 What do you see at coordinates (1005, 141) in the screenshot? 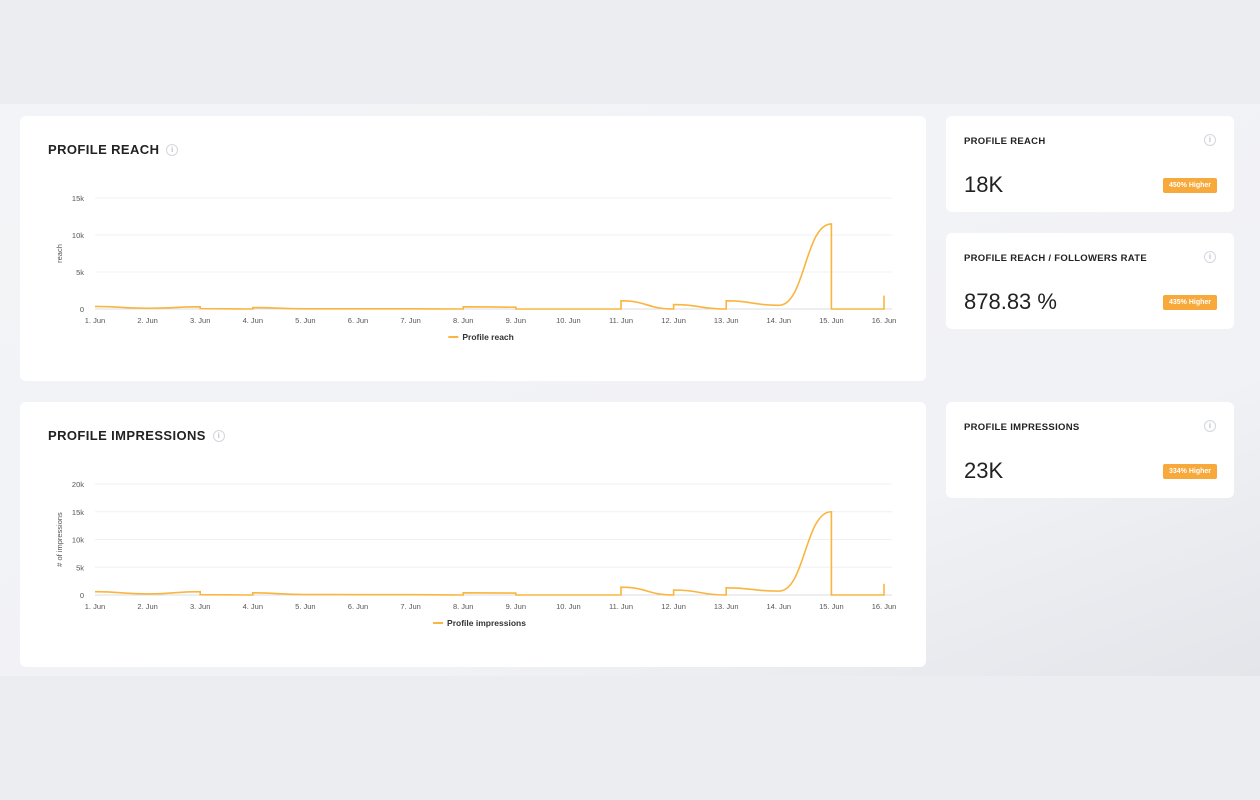
I see `stat-label: PROFILE REACH` at bounding box center [1005, 141].